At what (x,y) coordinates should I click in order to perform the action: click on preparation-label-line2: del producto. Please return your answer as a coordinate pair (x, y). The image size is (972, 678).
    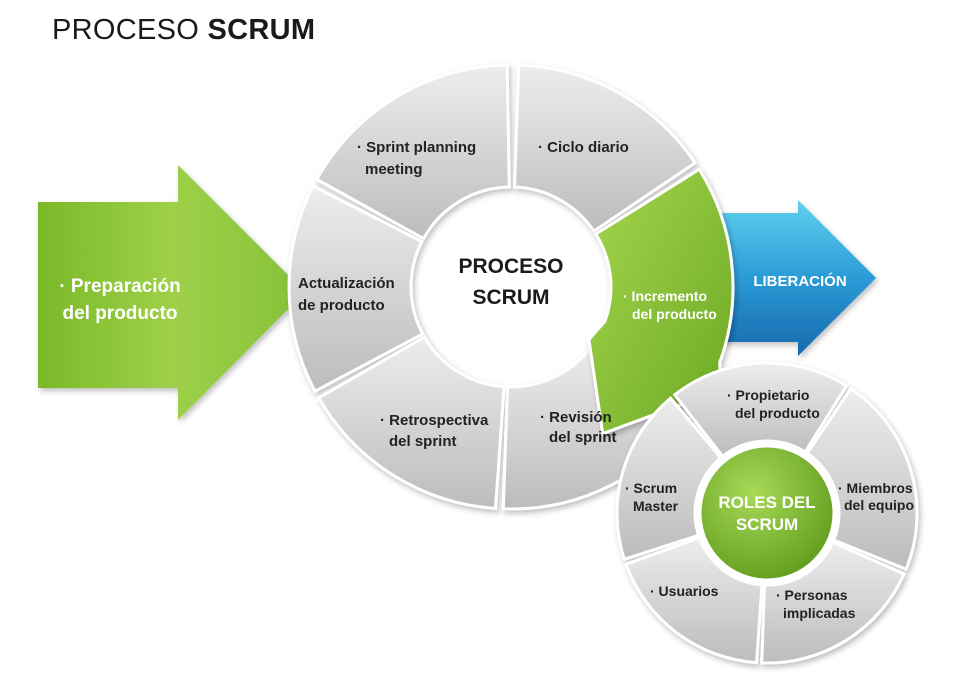
    Looking at the image, I should click on (119, 313).